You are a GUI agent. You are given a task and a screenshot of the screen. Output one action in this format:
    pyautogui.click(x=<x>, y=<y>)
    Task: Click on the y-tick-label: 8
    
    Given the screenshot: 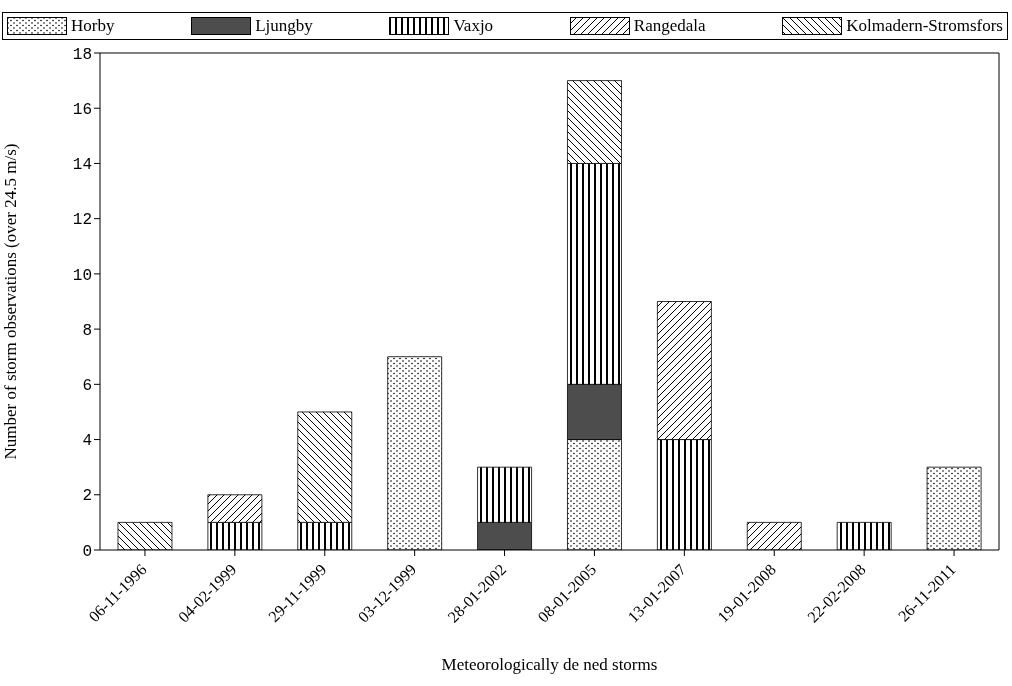 What is the action you would take?
    pyautogui.click(x=87, y=330)
    